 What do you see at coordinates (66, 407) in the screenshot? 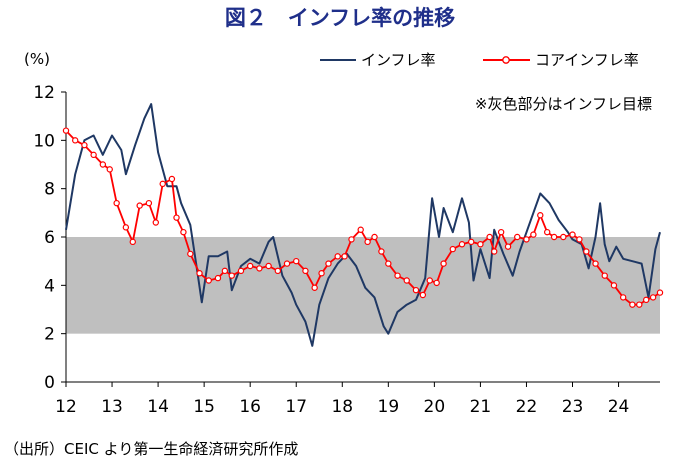
I see `x-tick-label: 12` at bounding box center [66, 407].